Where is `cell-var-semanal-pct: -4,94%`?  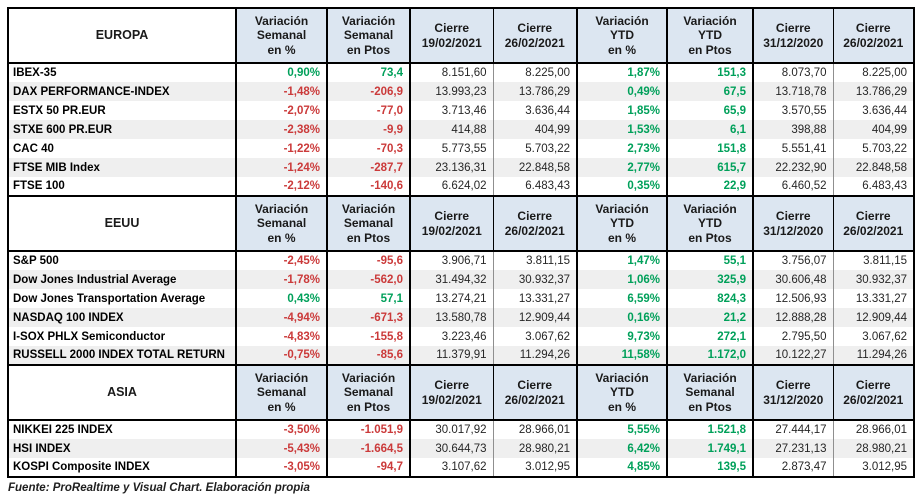
cell-var-semanal-pct: -4,94% is located at coordinates (281, 317).